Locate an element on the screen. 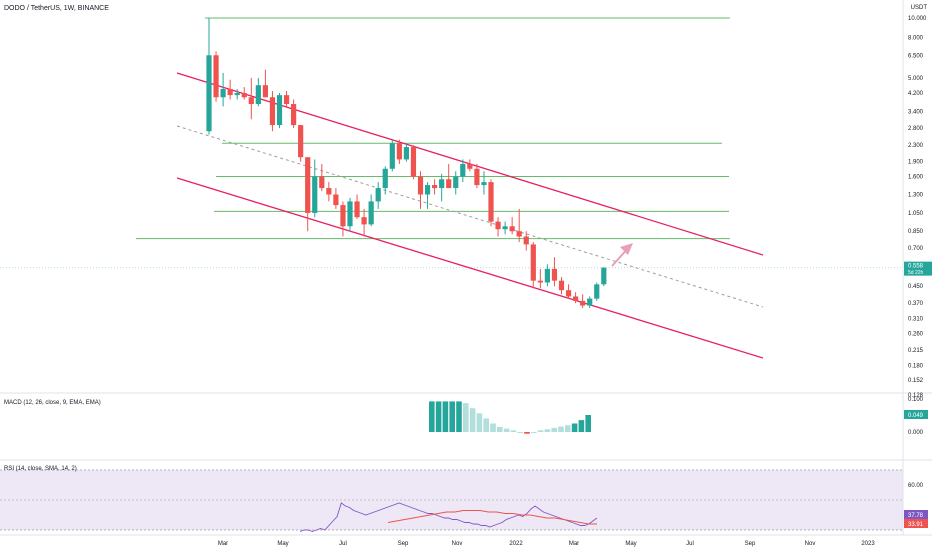 The image size is (932, 550). time-tick-label: May is located at coordinates (282, 544).